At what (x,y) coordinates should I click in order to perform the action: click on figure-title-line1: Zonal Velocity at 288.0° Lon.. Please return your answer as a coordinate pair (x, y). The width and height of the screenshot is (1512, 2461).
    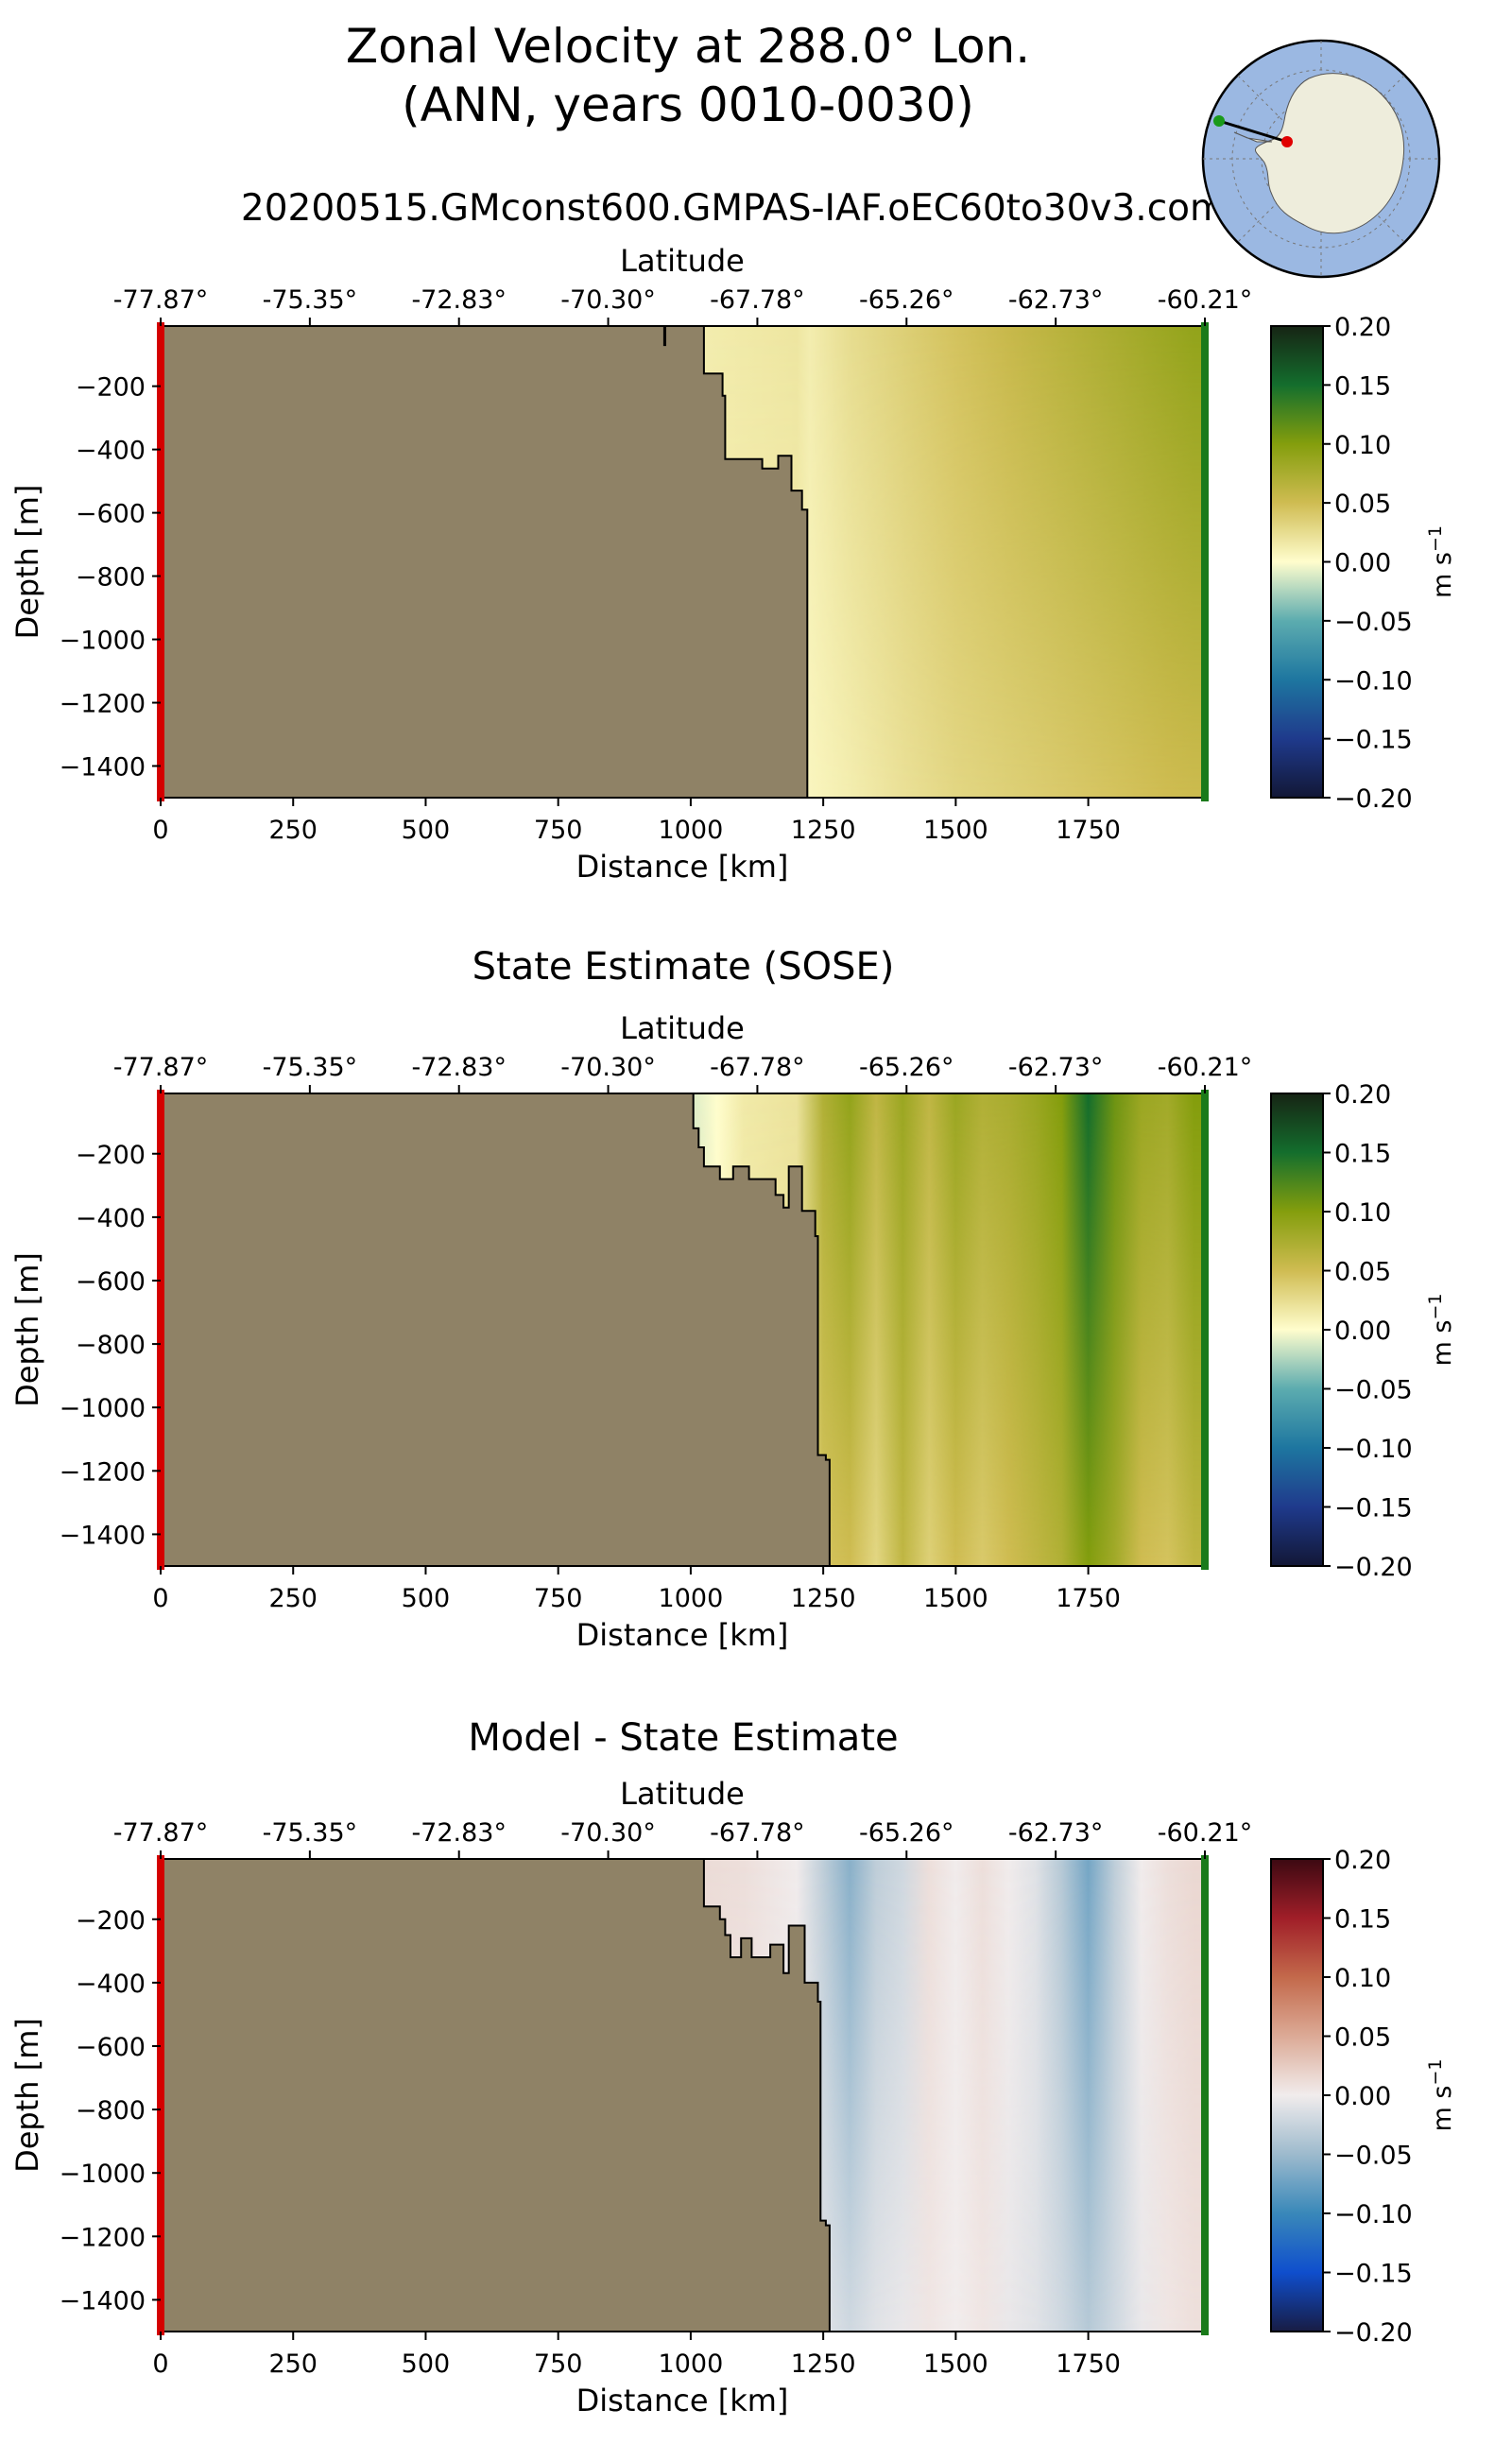
    Looking at the image, I should click on (688, 46).